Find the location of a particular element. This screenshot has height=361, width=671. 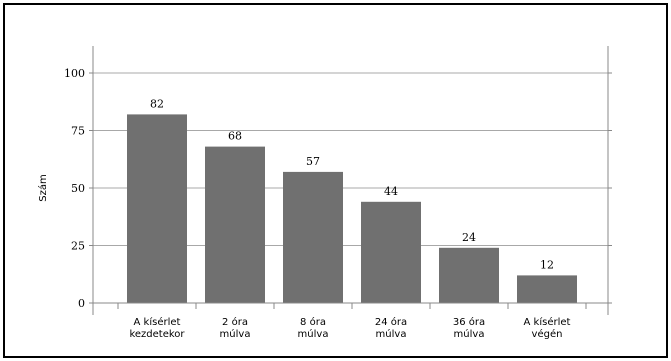

data-label: 44 is located at coordinates (391, 191).